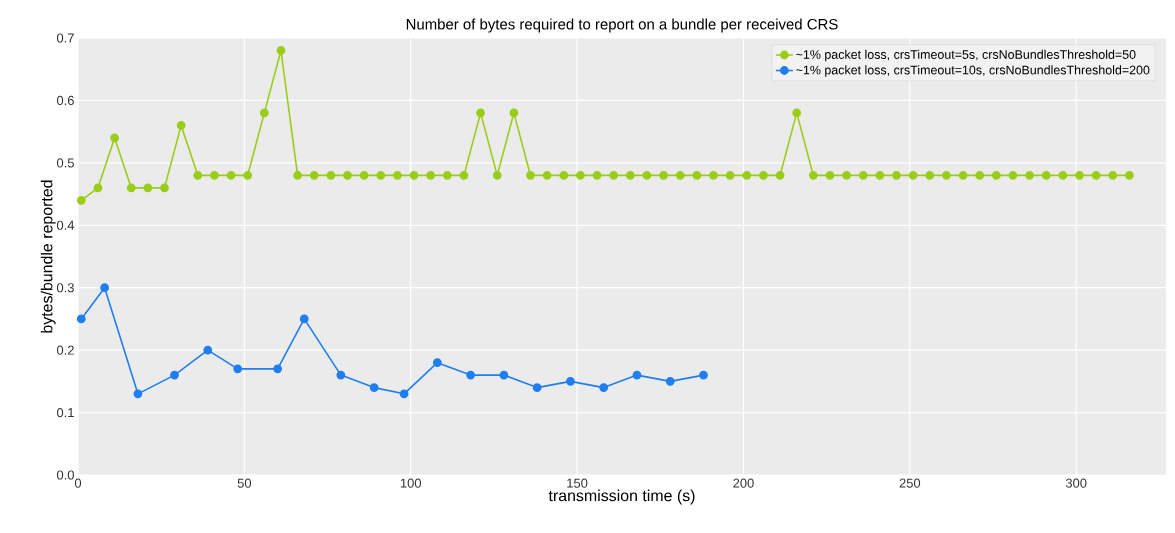  Describe the element at coordinates (65, 288) in the screenshot. I see `y-tick-label: 0.3` at that location.